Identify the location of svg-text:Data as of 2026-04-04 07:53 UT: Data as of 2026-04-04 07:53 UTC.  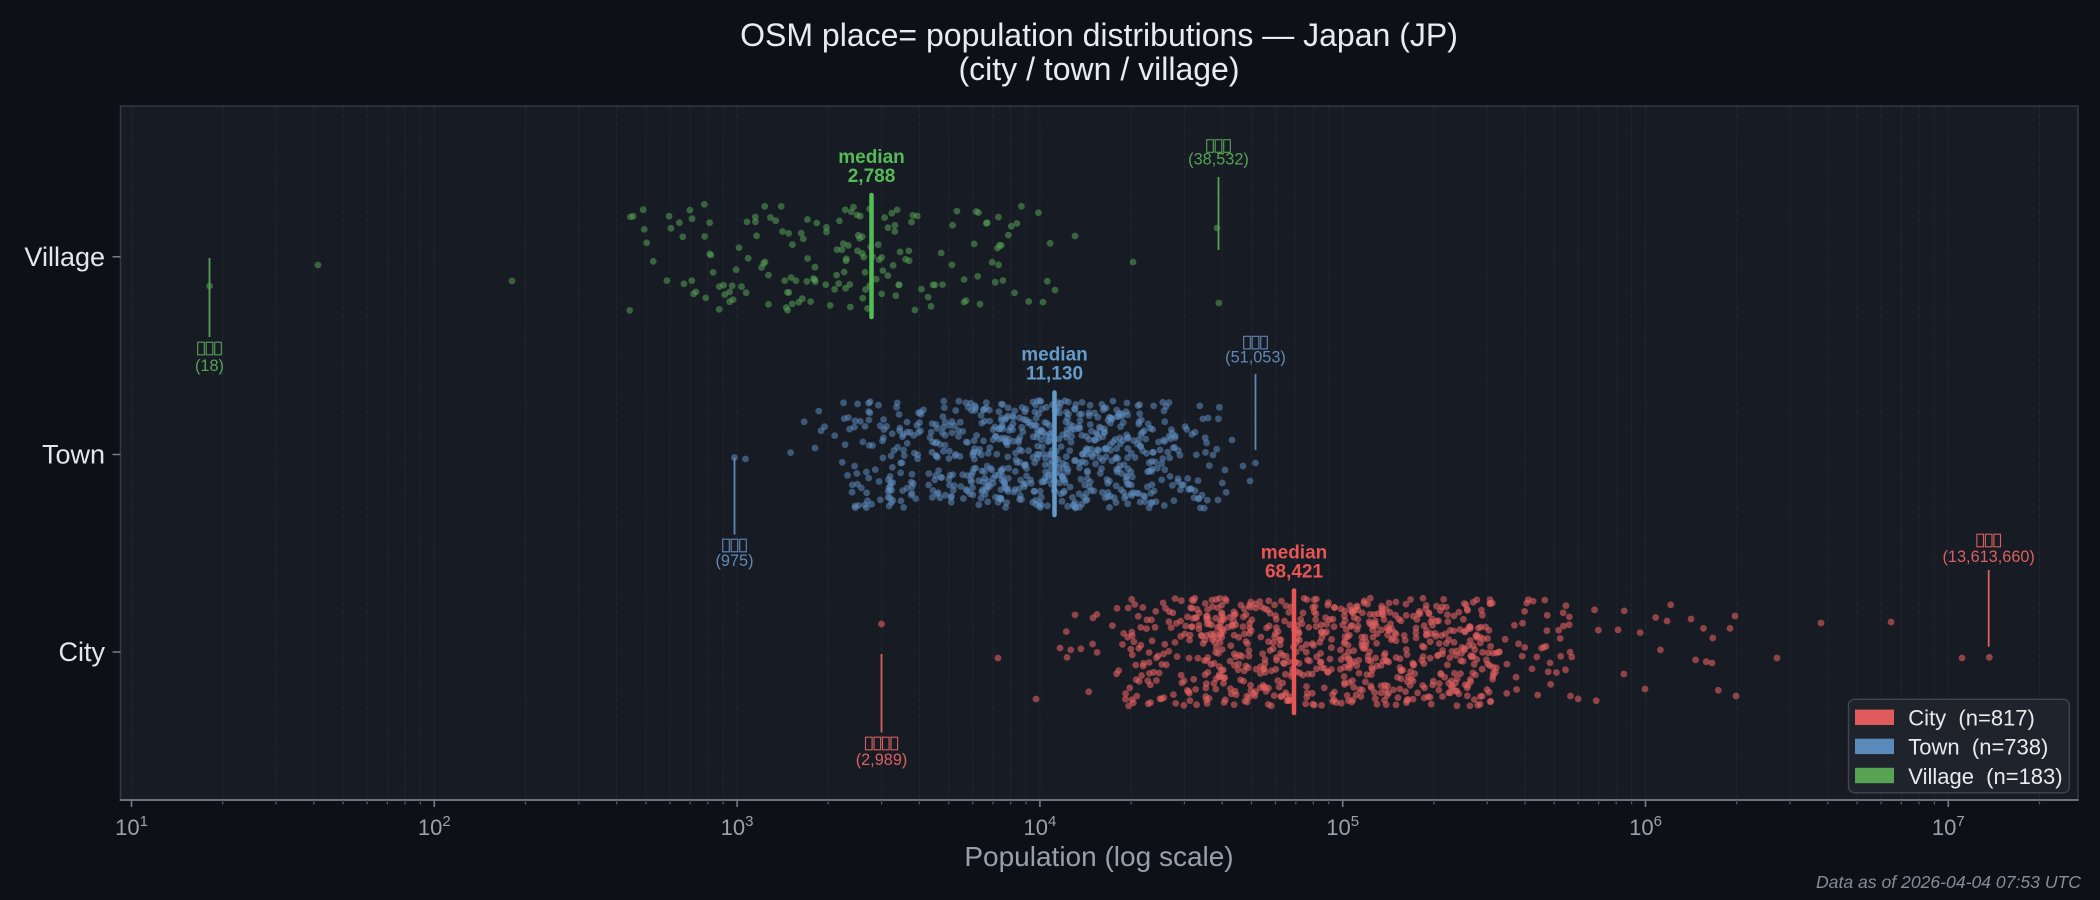
(1948, 882).